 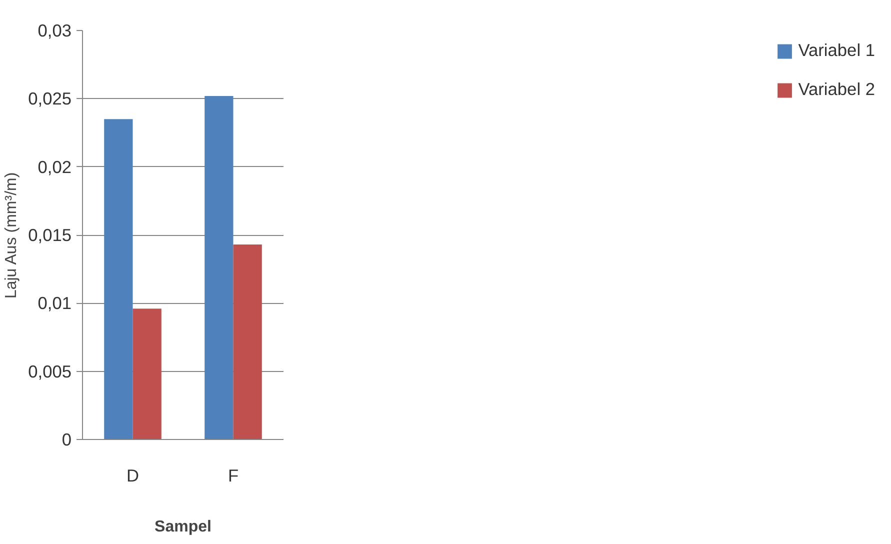 What do you see at coordinates (50, 371) in the screenshot?
I see `y-tick-label: 0,005` at bounding box center [50, 371].